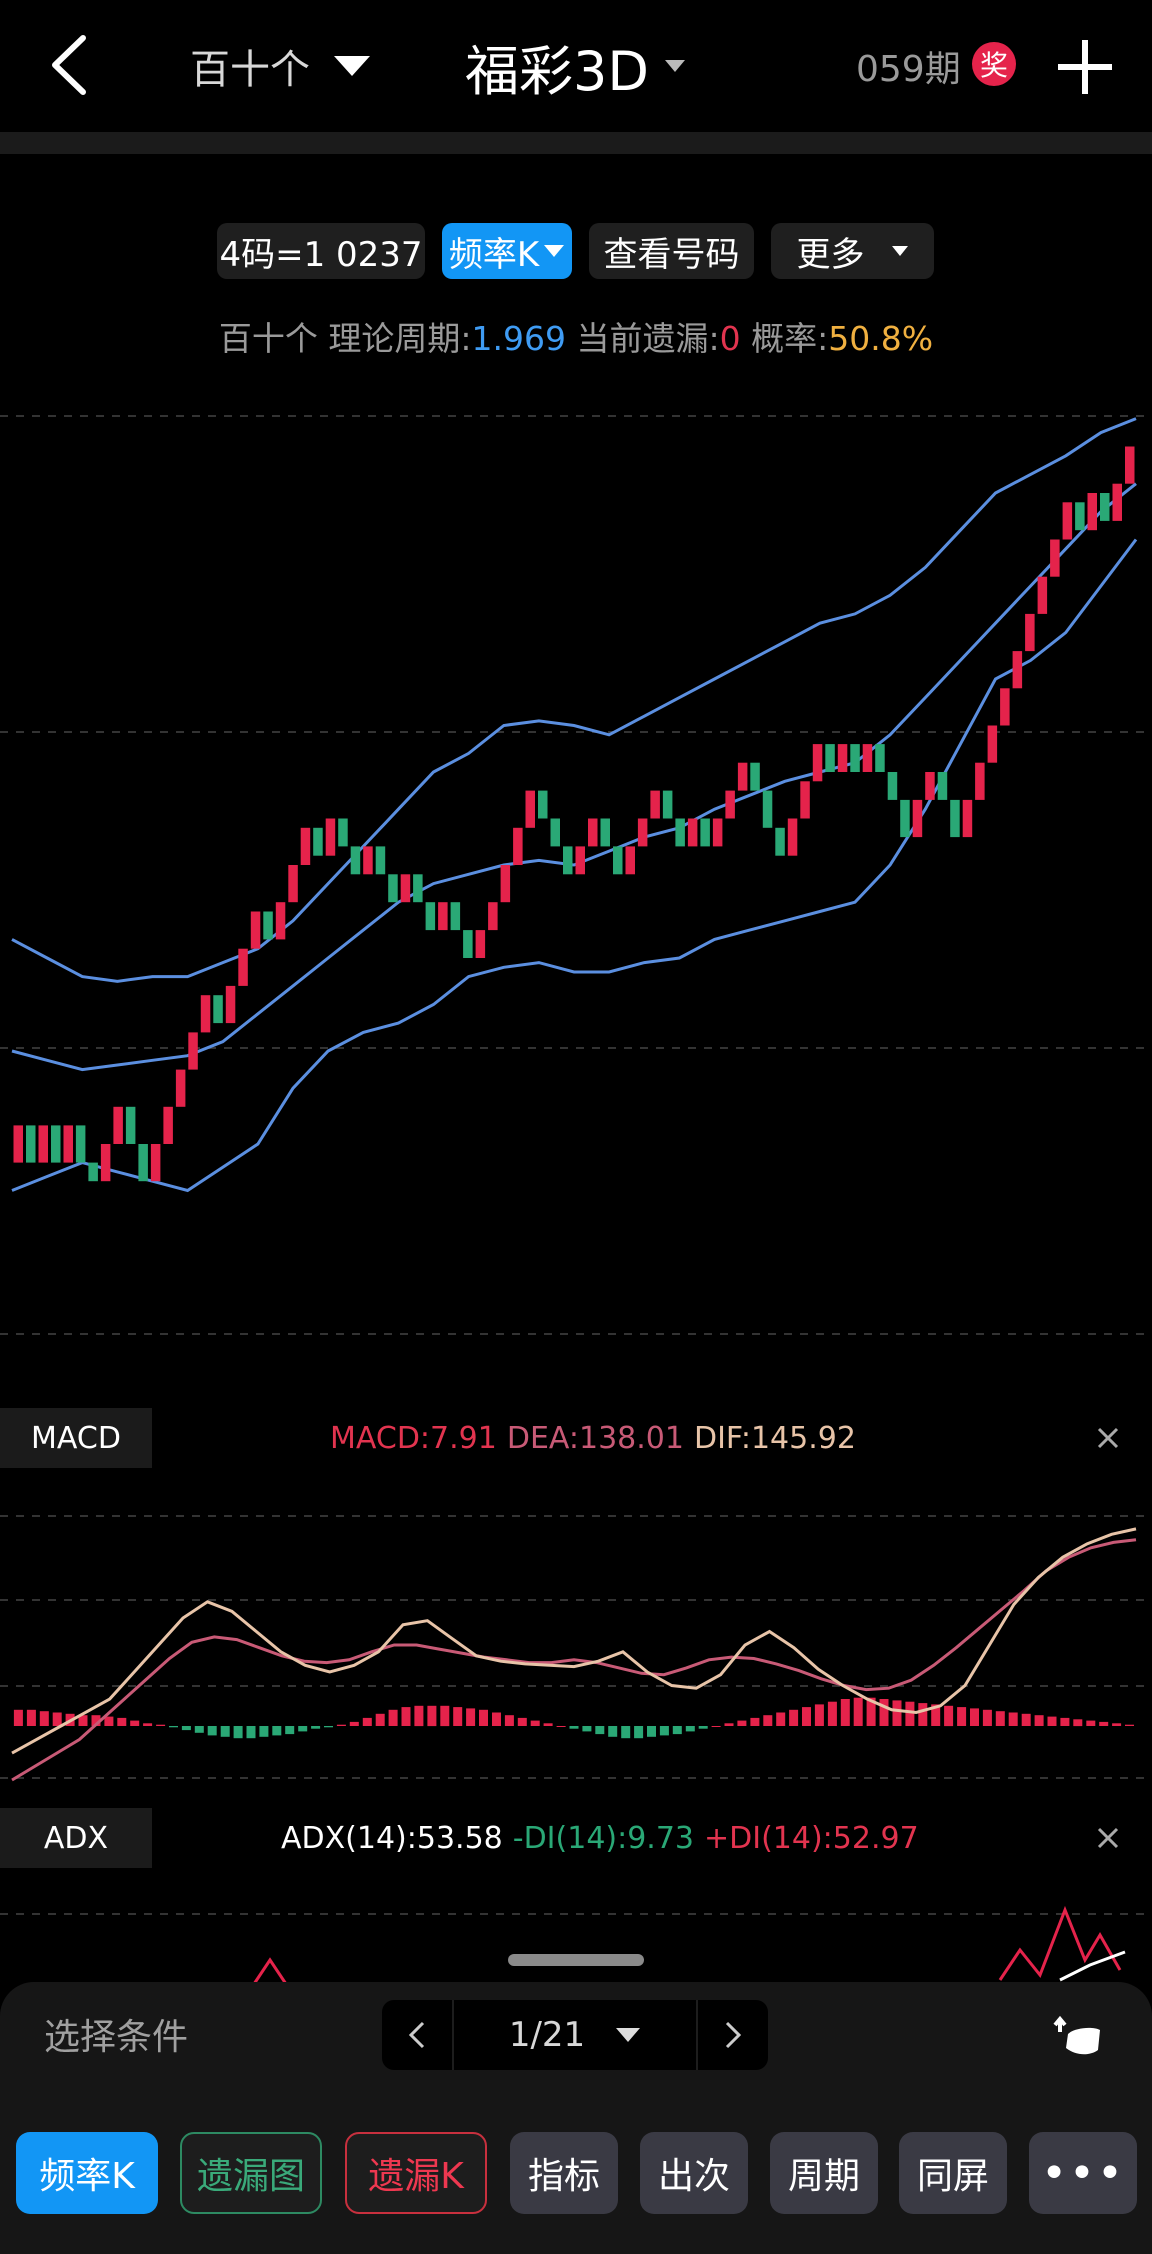  I want to click on share-button, so click(1079, 2037).